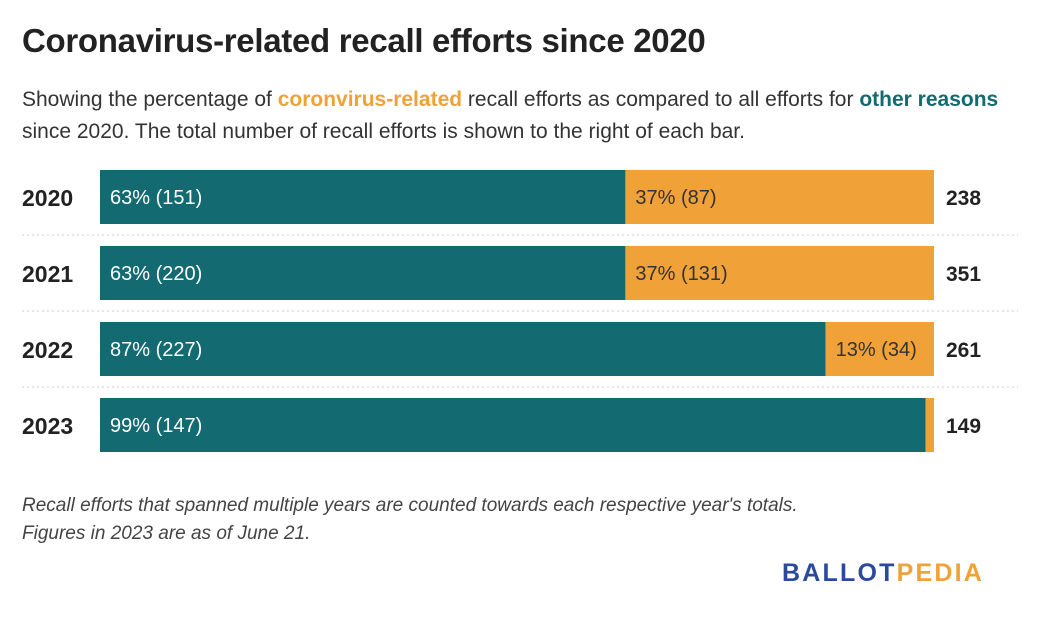  I want to click on category-label: 2020, so click(47, 198).